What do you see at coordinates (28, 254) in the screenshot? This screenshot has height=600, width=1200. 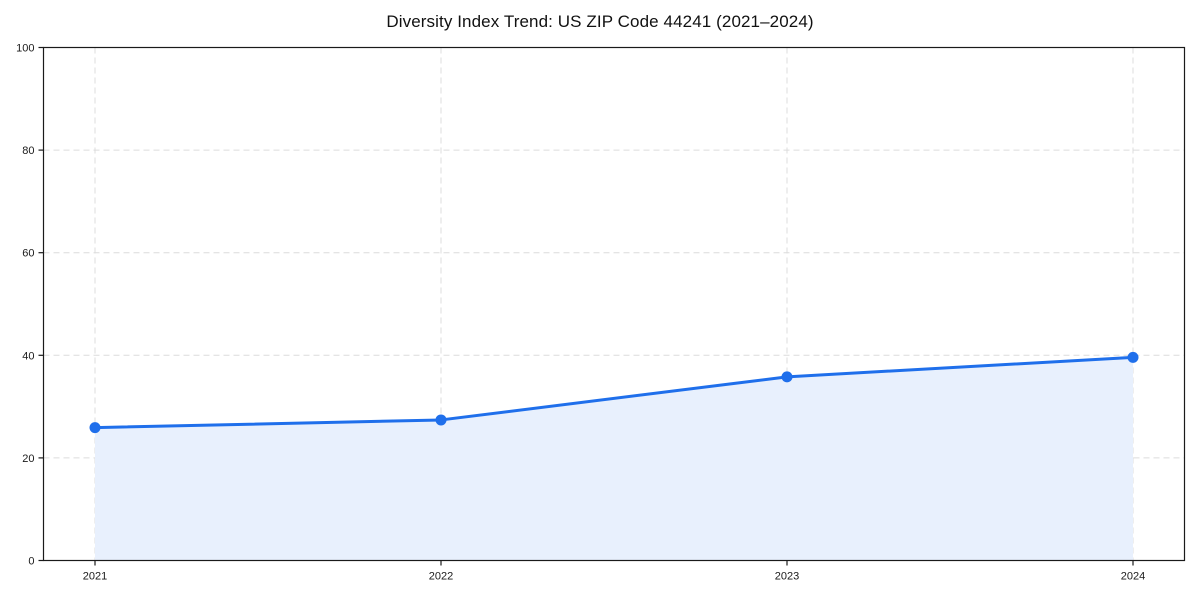 I see `y-tick-label: 60` at bounding box center [28, 254].